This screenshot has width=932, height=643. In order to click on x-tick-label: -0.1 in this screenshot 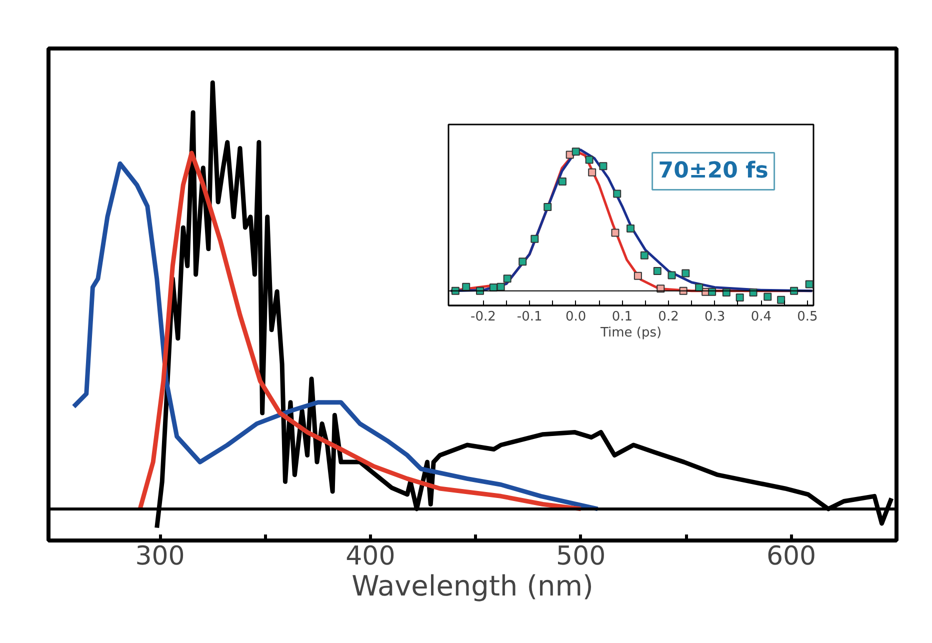, I will do `click(529, 317)`.